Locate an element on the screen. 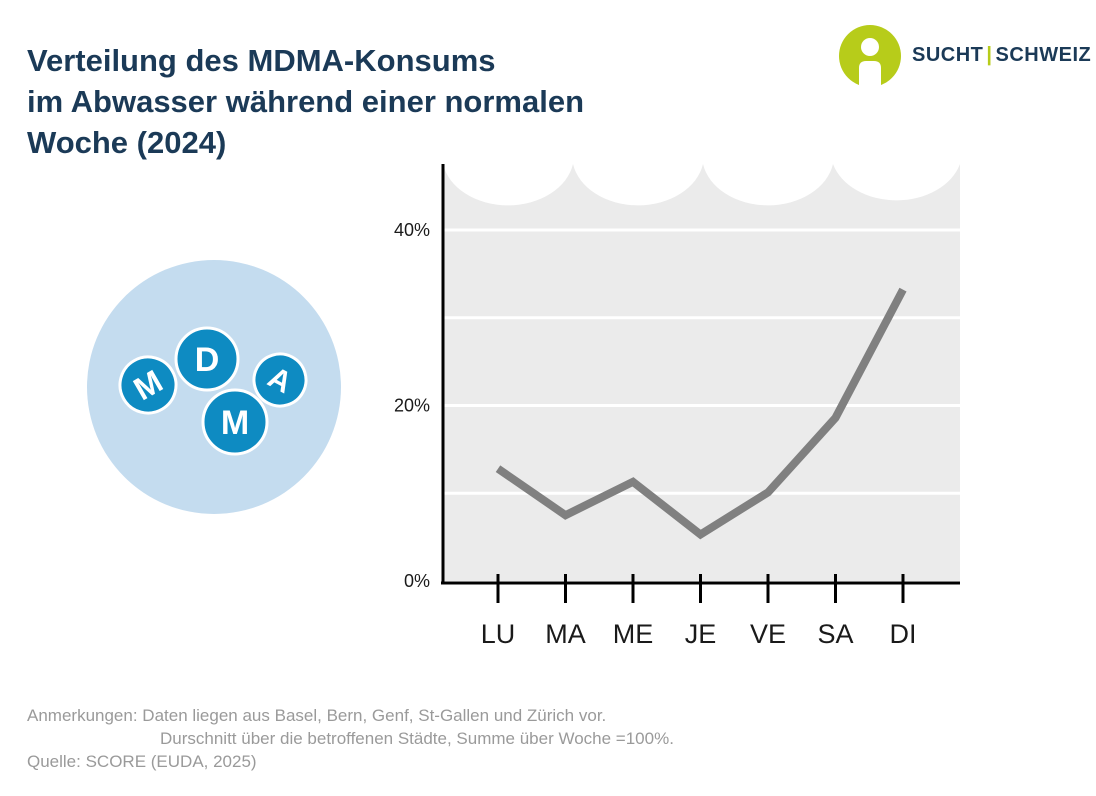  logo-text: SUCHT | SCHWEIZ is located at coordinates (1001, 55).